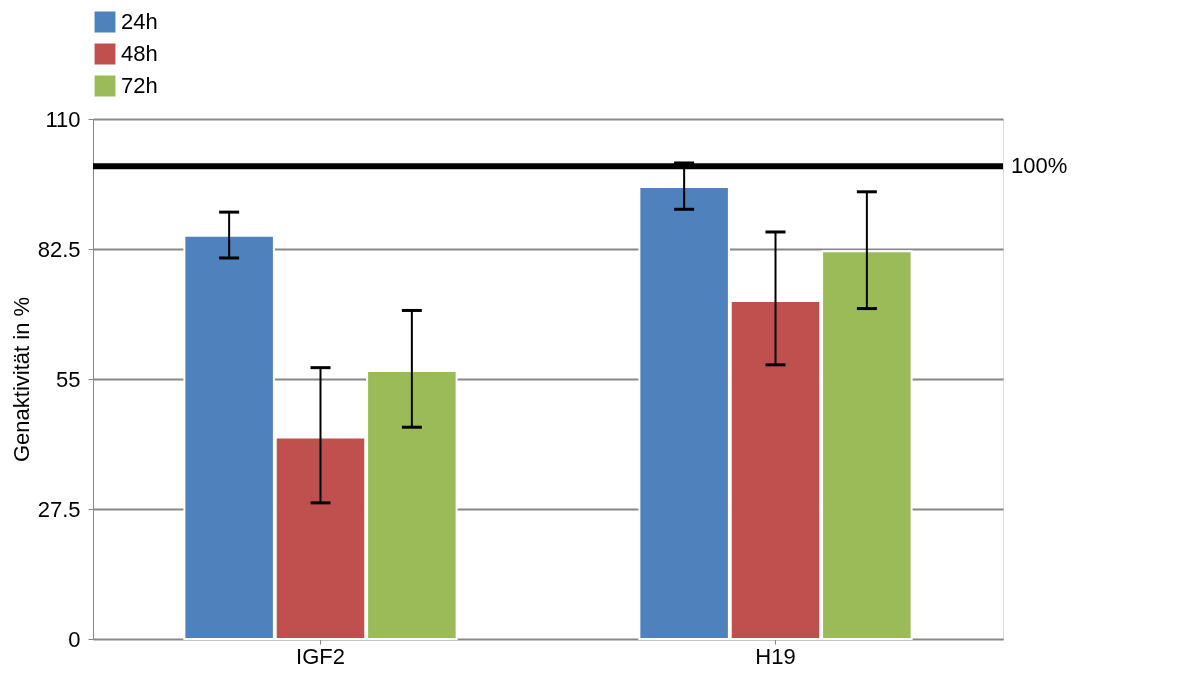 The image size is (1192, 682). I want to click on x-tick-label: IGF2, so click(320, 656).